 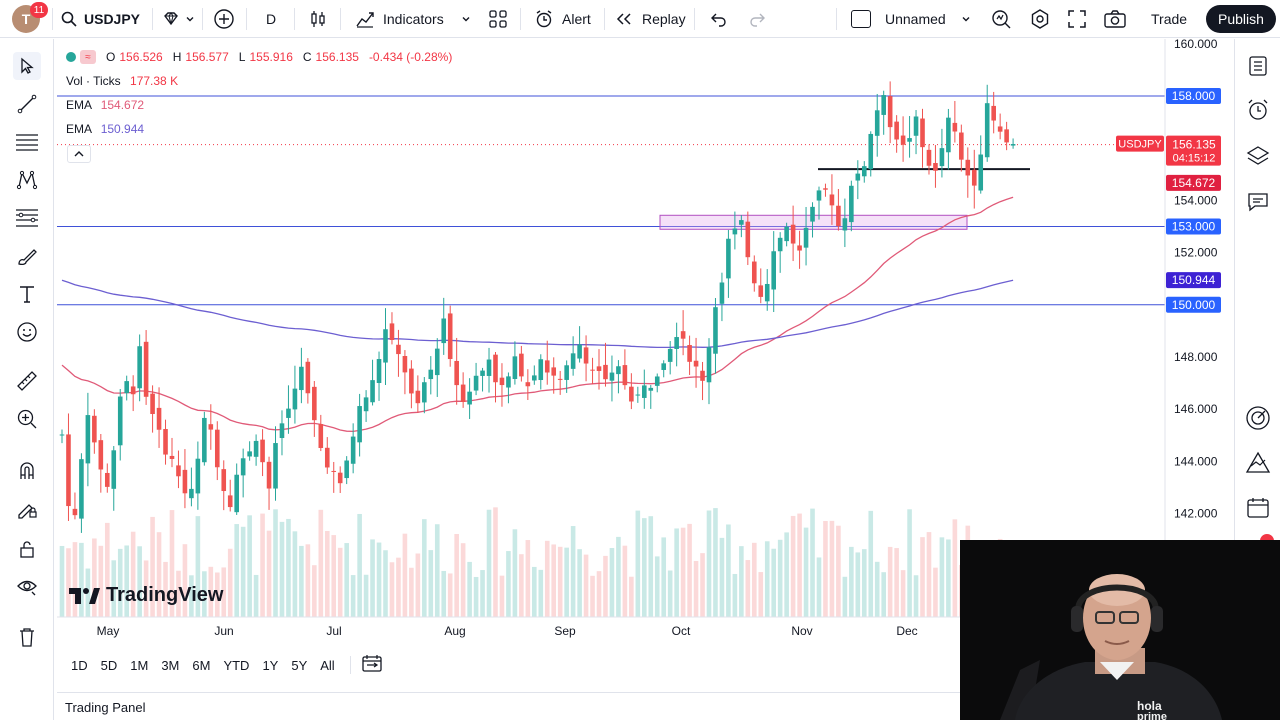 I want to click on technicals-button, so click(x=1258, y=418).